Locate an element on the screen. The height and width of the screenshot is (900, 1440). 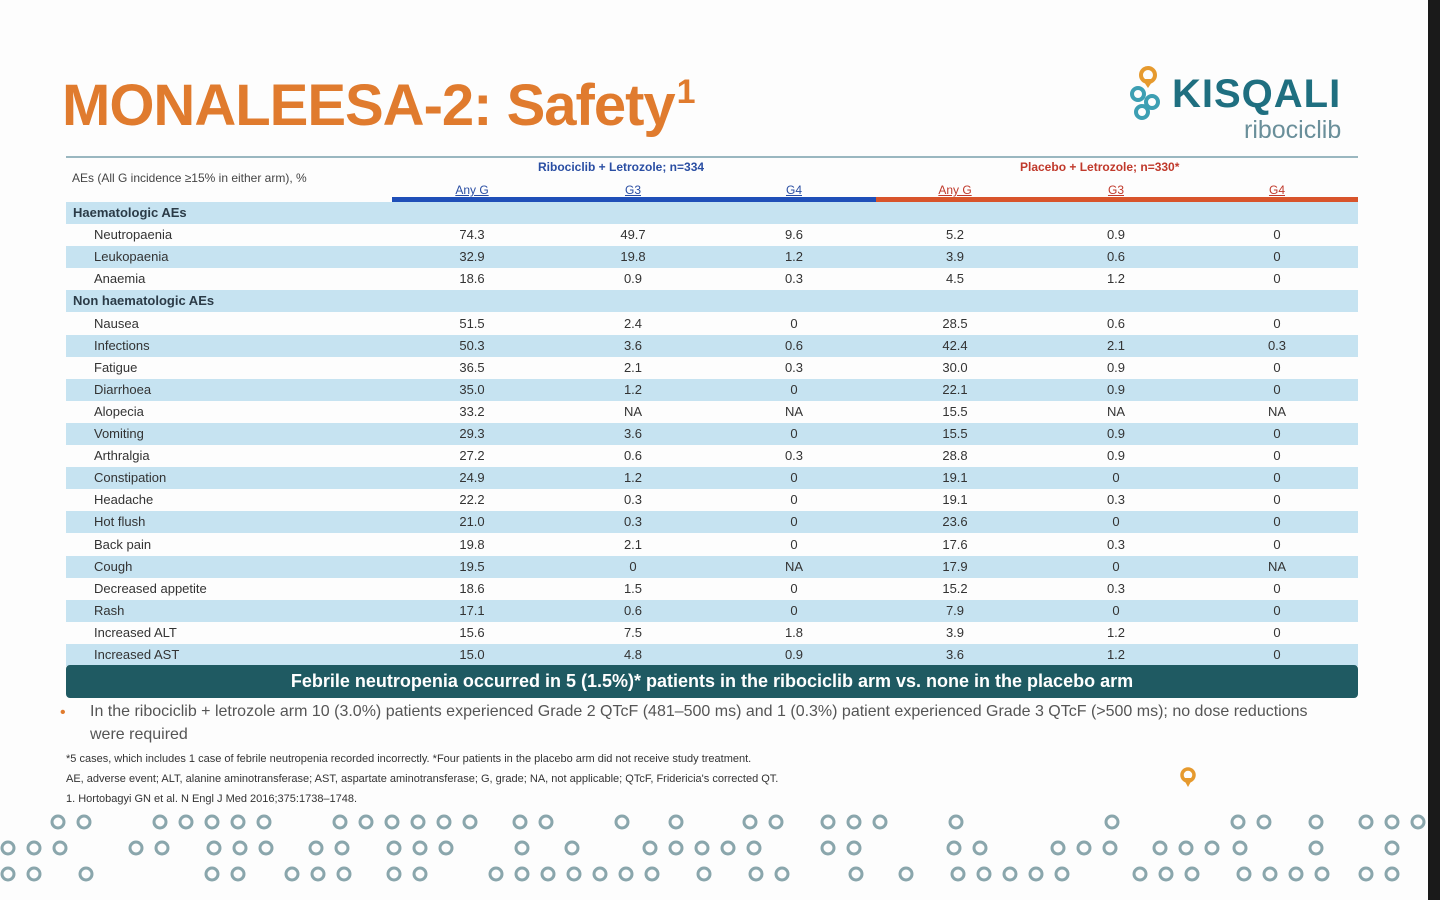
placebo-g3-cell: 0.6 is located at coordinates (1116, 257).